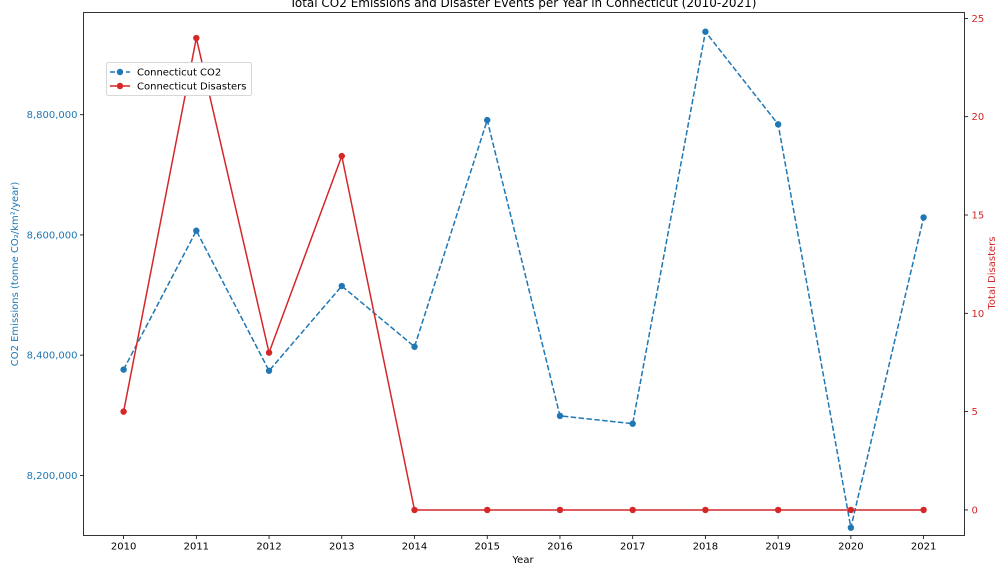 The width and height of the screenshot is (1008, 576). What do you see at coordinates (705, 547) in the screenshot?
I see `x-tick-label: 2018` at bounding box center [705, 547].